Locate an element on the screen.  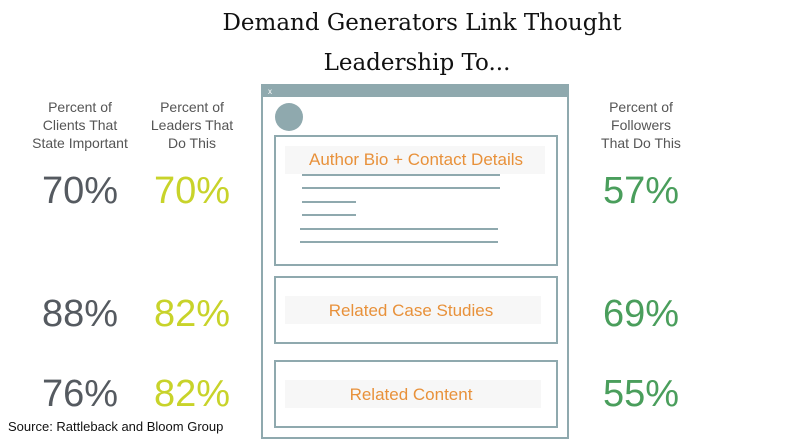
column-header: Do This is located at coordinates (192, 143).